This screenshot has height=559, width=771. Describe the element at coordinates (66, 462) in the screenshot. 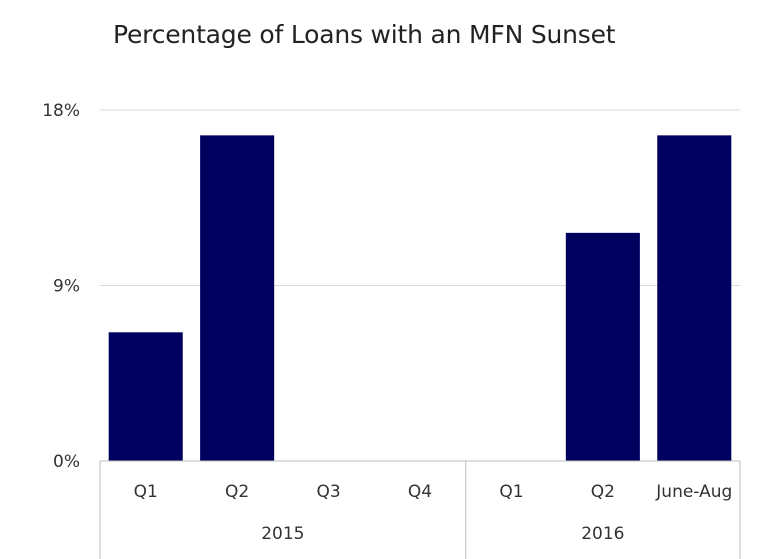

I see `y-tick-label: 0%` at that location.